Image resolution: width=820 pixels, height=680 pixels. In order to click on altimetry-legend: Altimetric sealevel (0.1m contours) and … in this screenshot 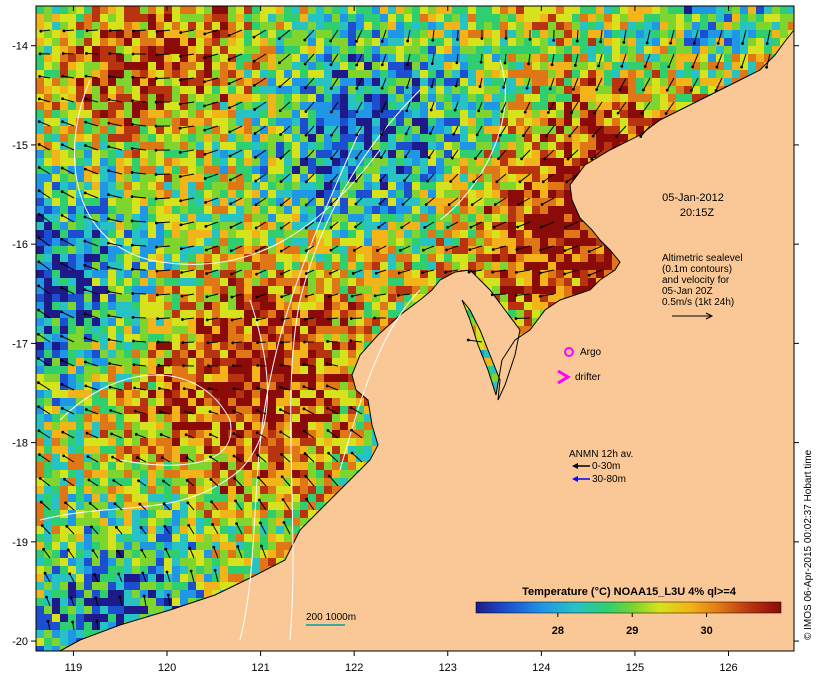, I will do `click(702, 286)`.